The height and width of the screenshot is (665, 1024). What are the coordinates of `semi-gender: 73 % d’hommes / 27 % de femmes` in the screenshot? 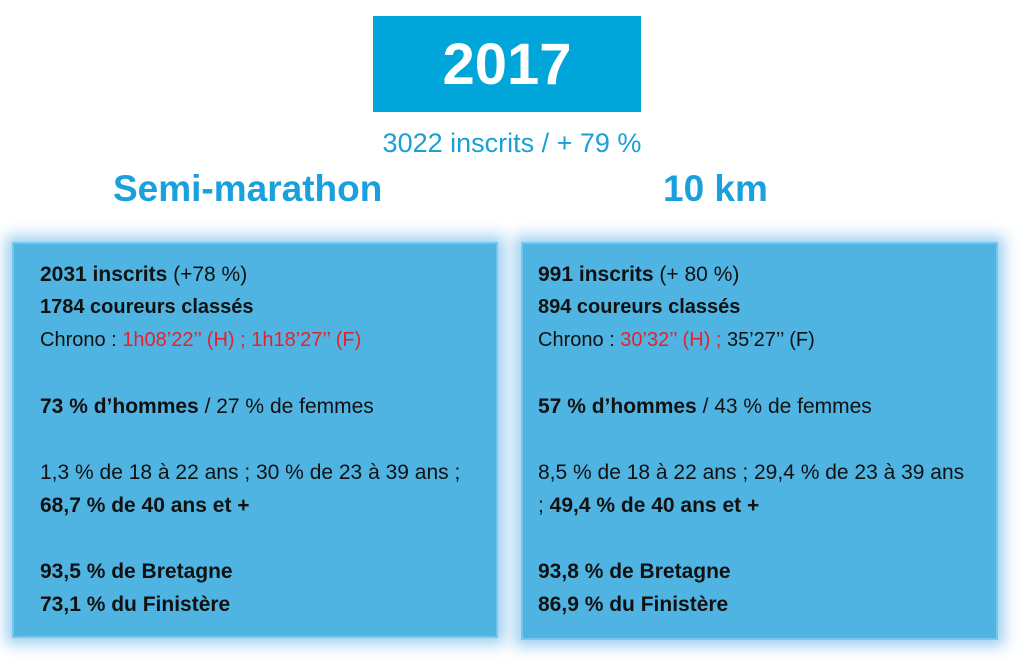 It's located at (207, 406).